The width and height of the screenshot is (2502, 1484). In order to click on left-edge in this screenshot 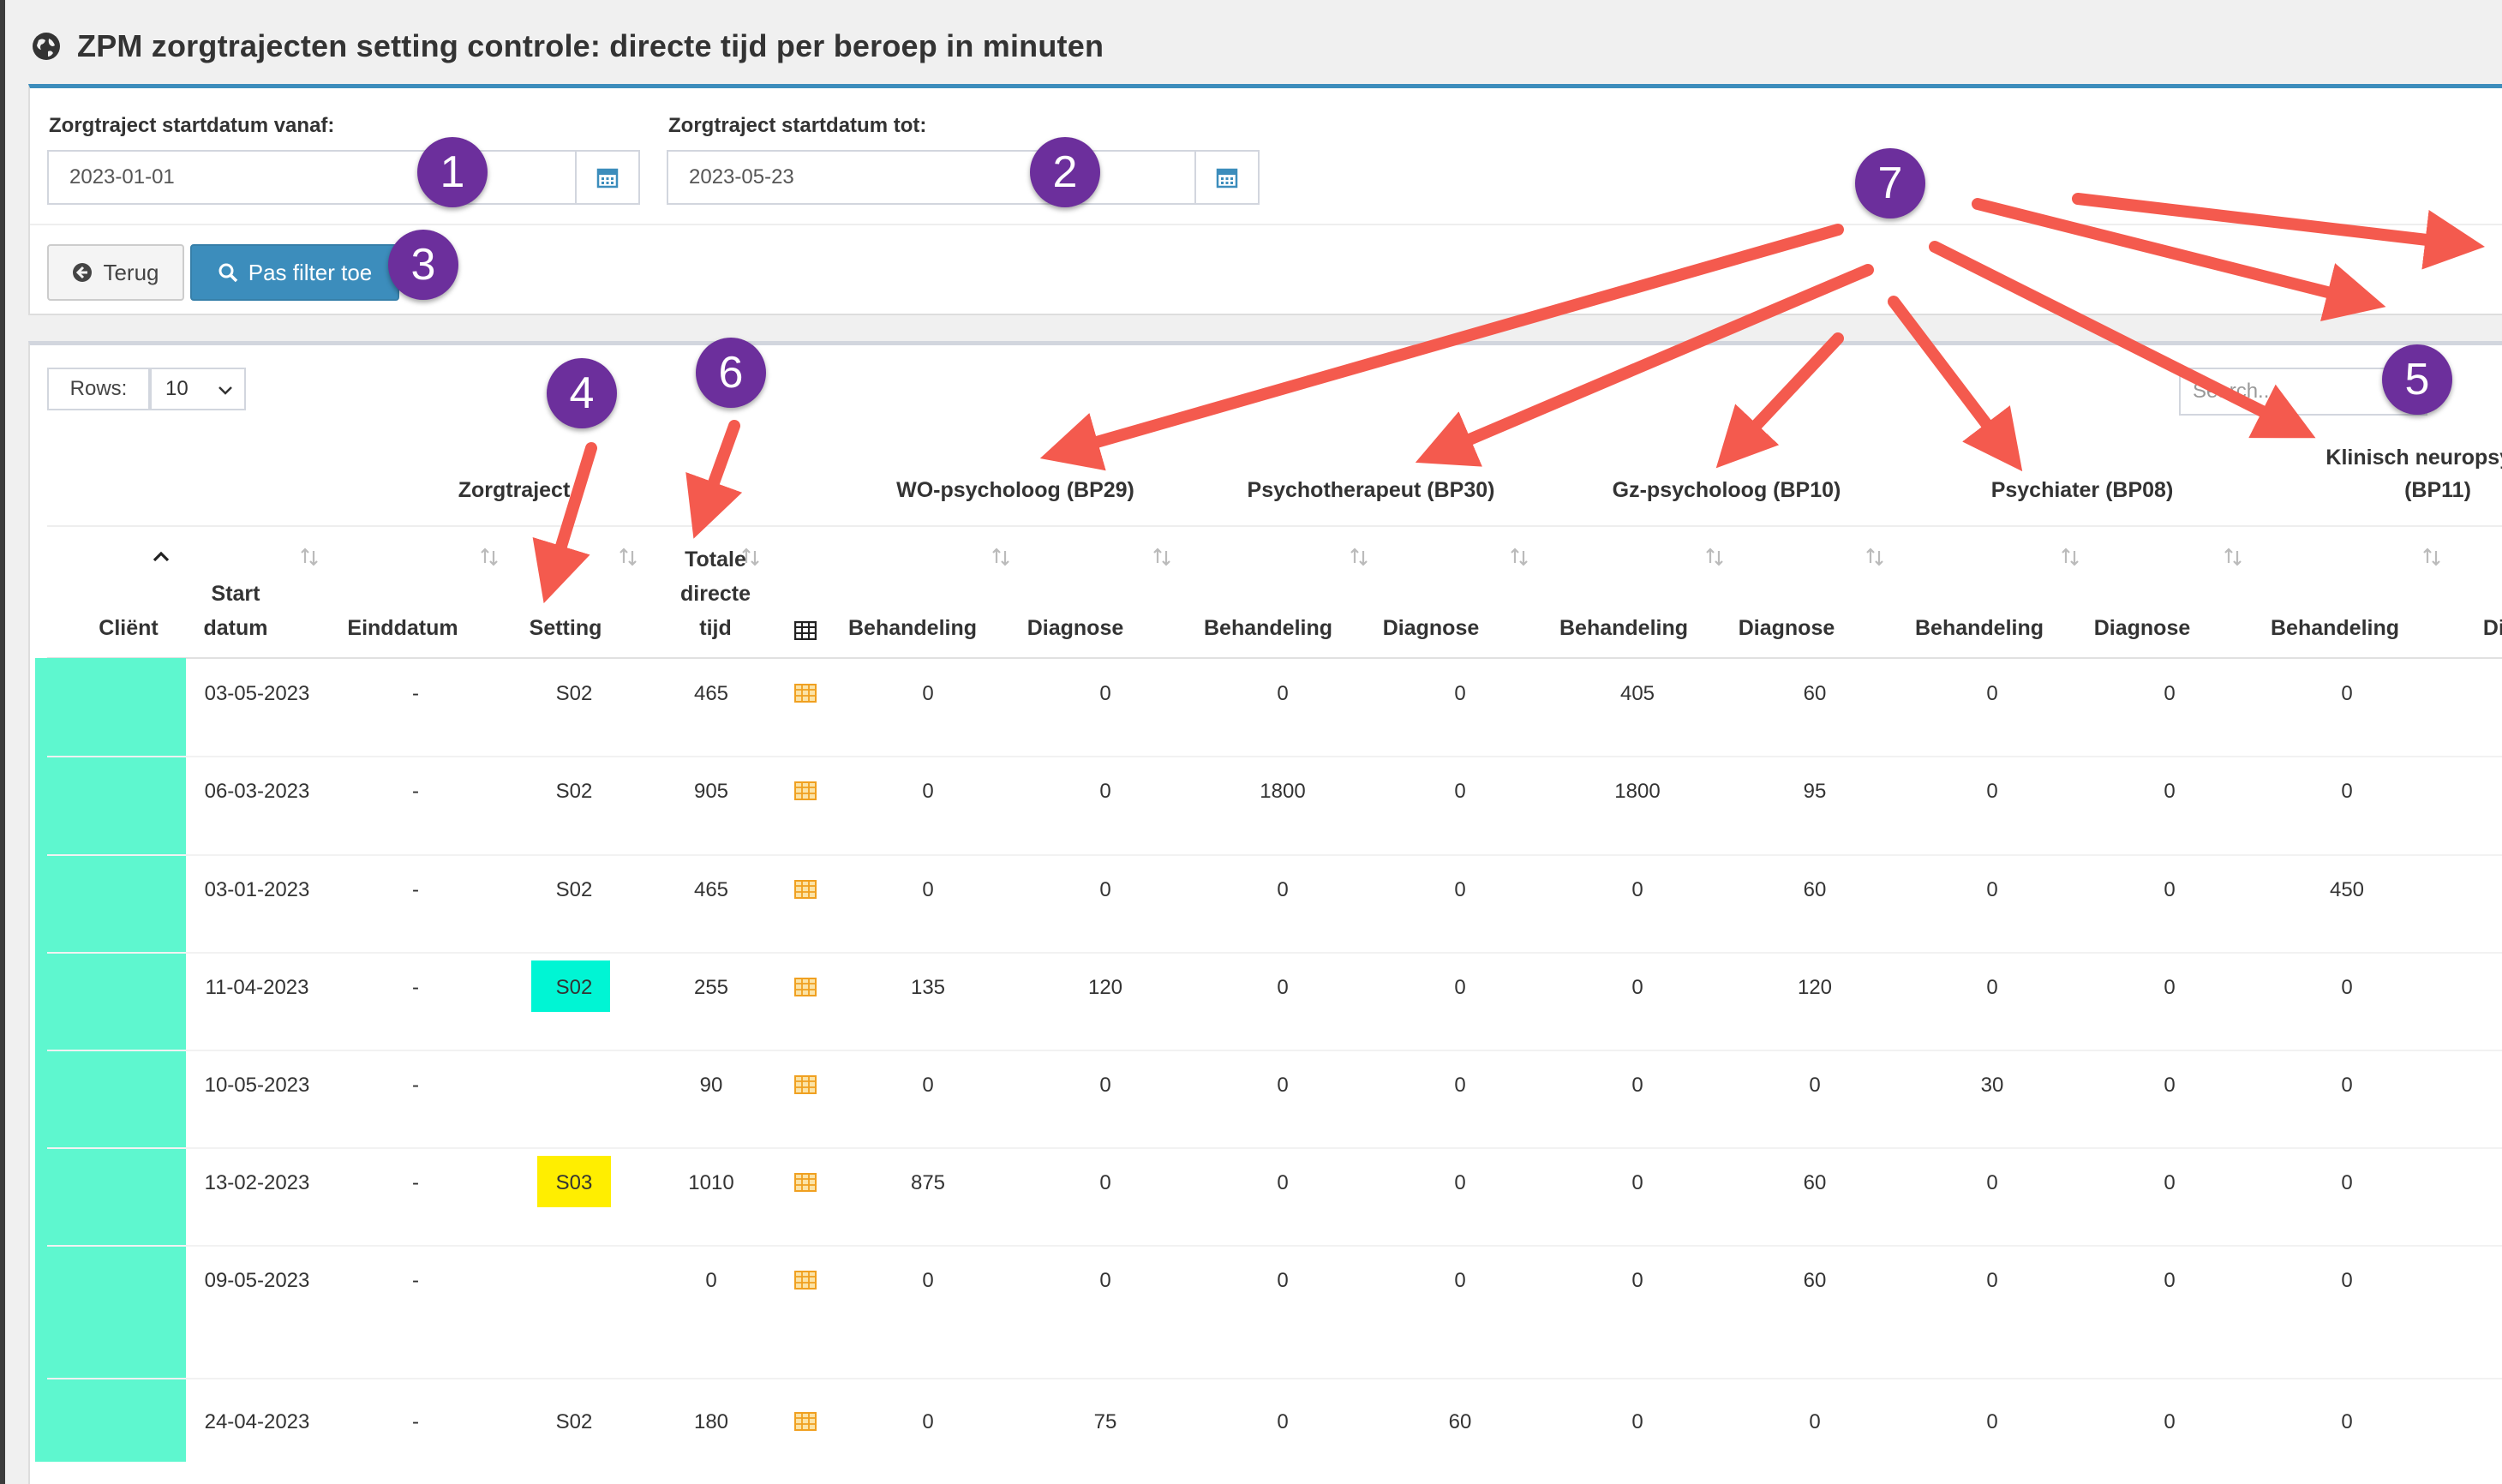, I will do `click(2, 742)`.